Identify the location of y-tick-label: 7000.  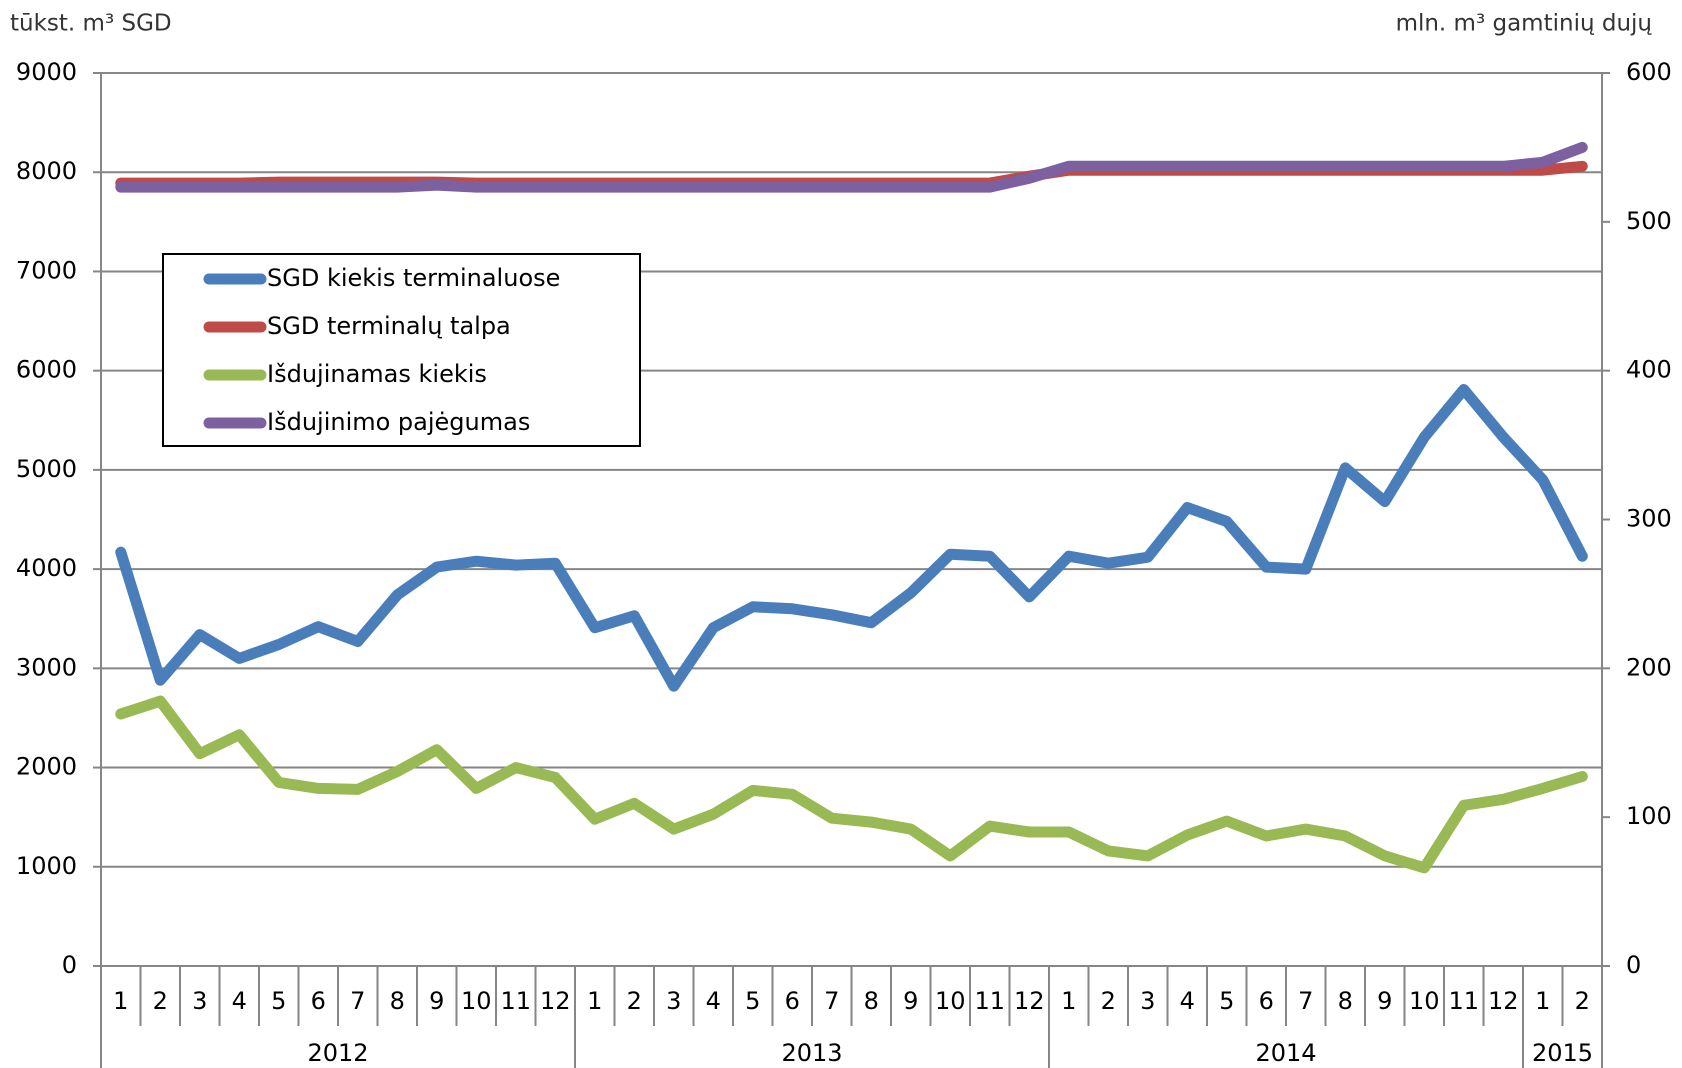
(46, 270).